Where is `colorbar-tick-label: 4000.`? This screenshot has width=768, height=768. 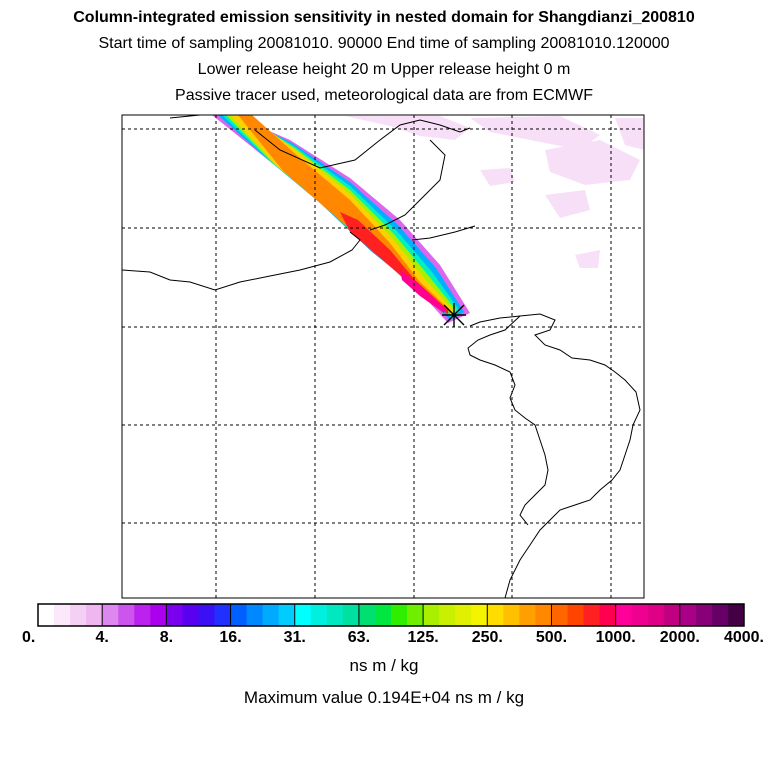
colorbar-tick-label: 4000. is located at coordinates (743, 637).